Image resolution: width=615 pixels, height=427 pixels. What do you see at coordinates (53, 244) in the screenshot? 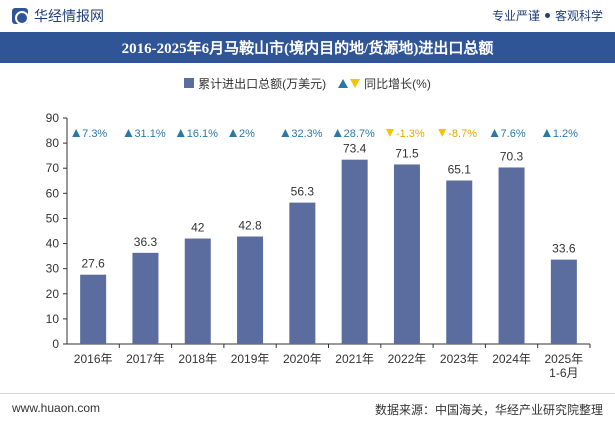
I see `y-tick-label: 40` at bounding box center [53, 244].